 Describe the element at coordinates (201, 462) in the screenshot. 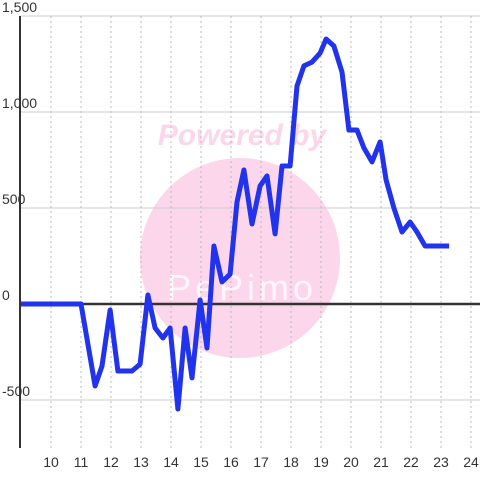

I see `x-tick-label: 15` at that location.